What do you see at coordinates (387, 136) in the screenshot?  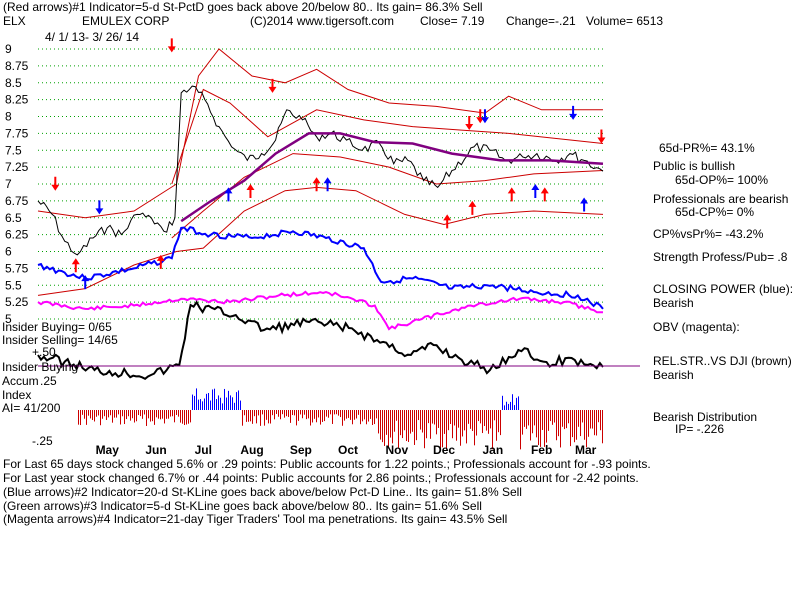 I see `band-line` at bounding box center [387, 136].